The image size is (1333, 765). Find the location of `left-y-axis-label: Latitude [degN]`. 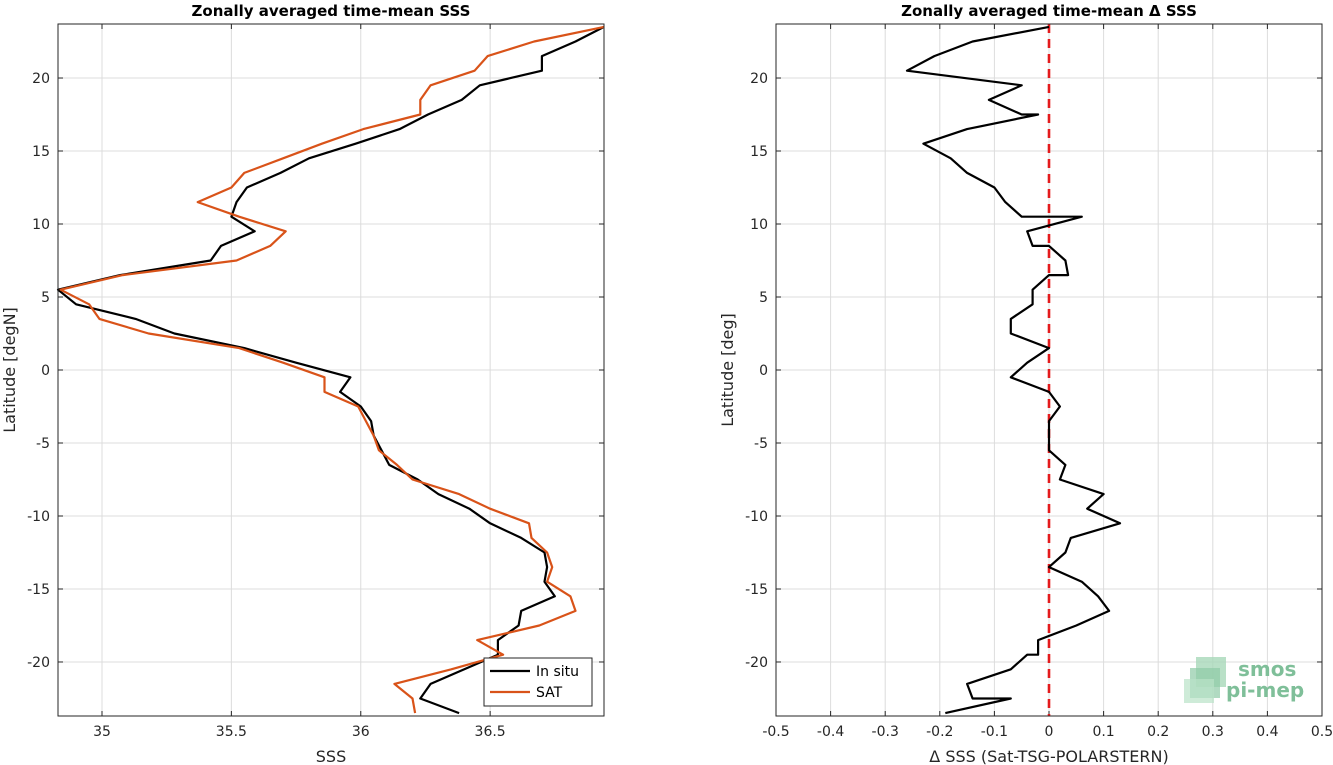

left-y-axis-label: Latitude [degN] is located at coordinates (9, 370).